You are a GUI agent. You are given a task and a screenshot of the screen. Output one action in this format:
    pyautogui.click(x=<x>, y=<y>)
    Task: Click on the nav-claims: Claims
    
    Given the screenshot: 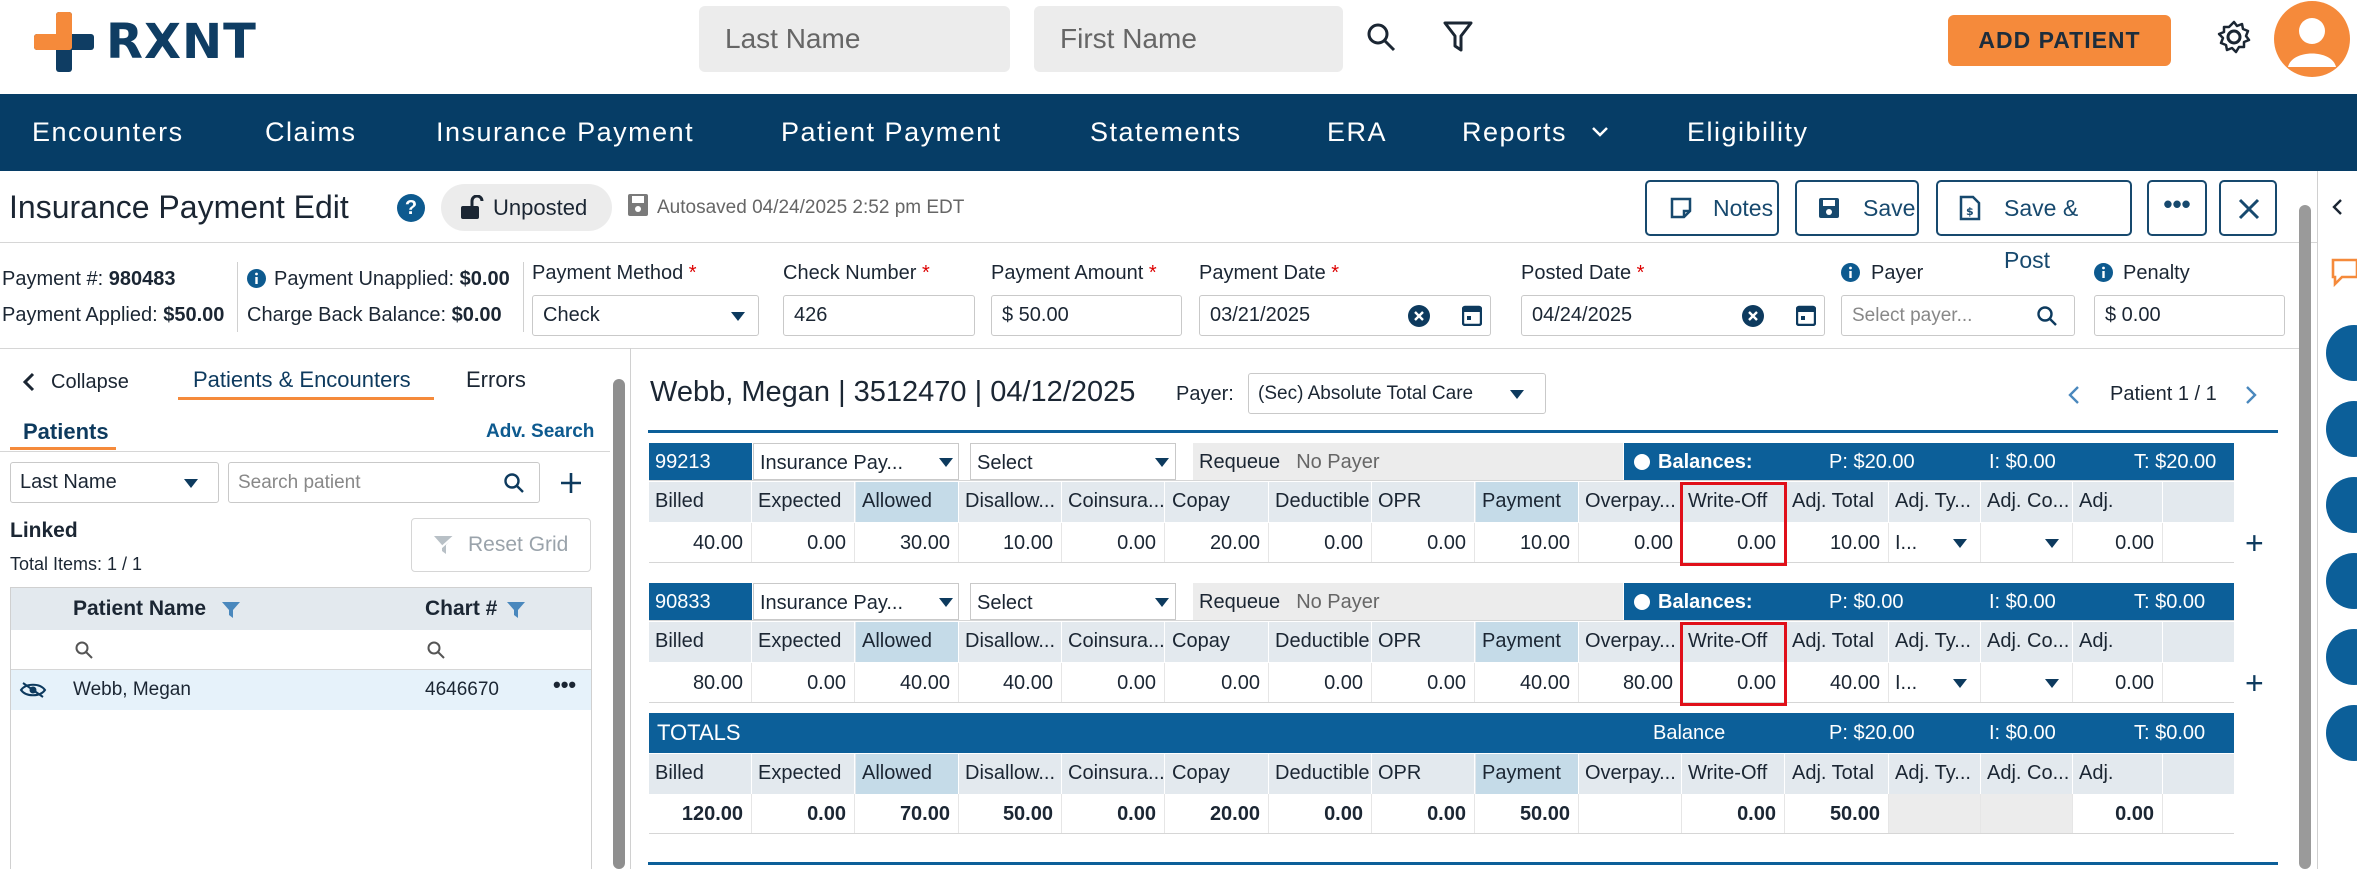 What is the action you would take?
    pyautogui.click(x=311, y=132)
    